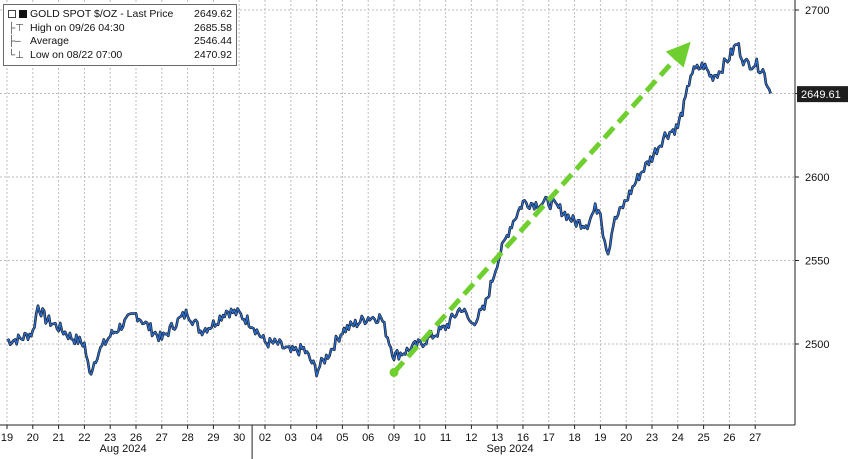  Describe the element at coordinates (394, 438) in the screenshot. I see `x-tick-label: 09` at that location.